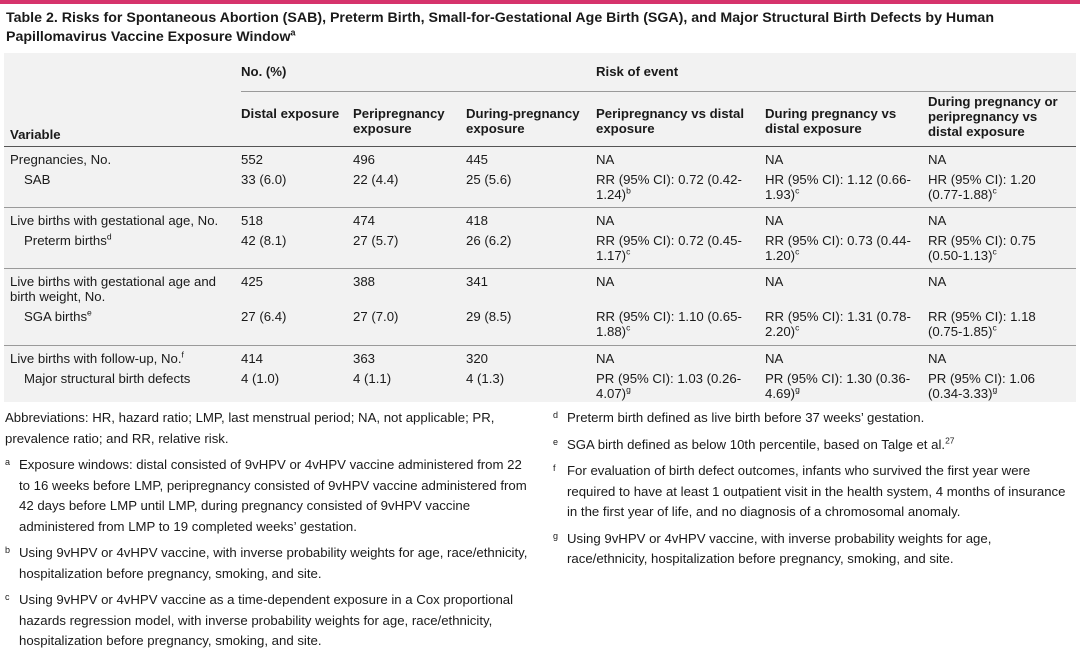  Describe the element at coordinates (264, 316) in the screenshot. I see `cell-distal: 27 (6.4)` at that location.